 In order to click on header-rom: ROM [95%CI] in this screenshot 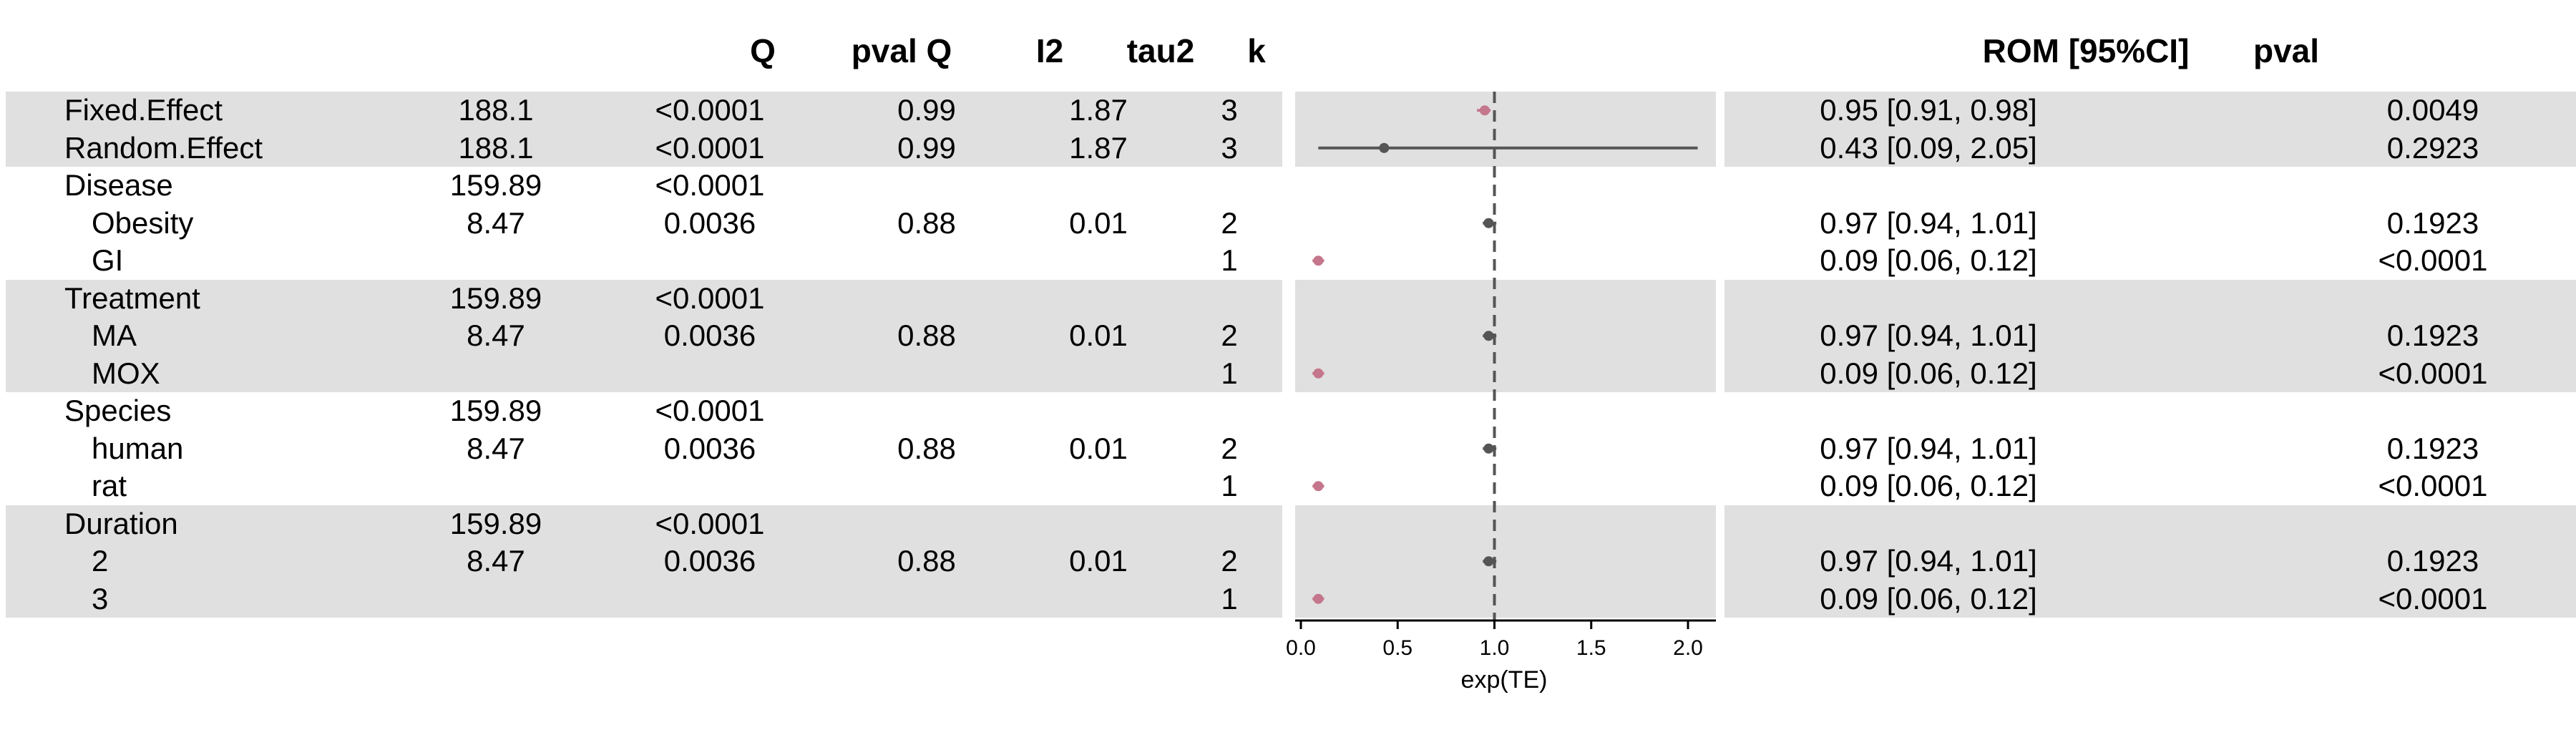, I will do `click(2086, 50)`.